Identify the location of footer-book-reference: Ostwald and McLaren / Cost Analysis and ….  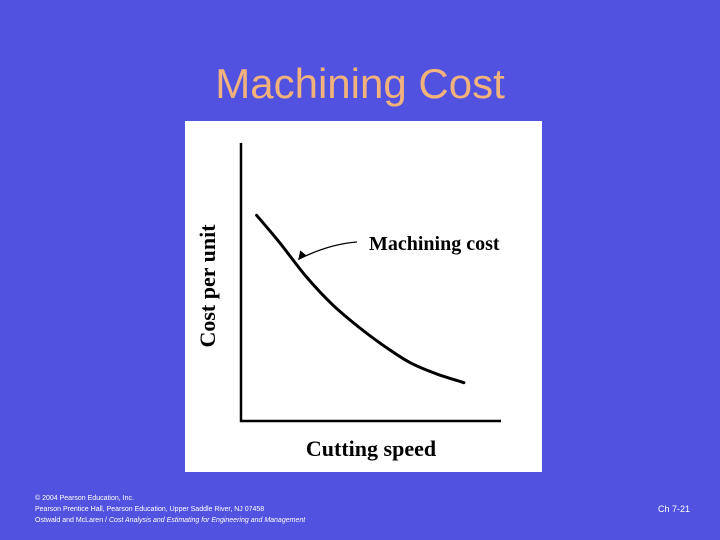
(170, 520).